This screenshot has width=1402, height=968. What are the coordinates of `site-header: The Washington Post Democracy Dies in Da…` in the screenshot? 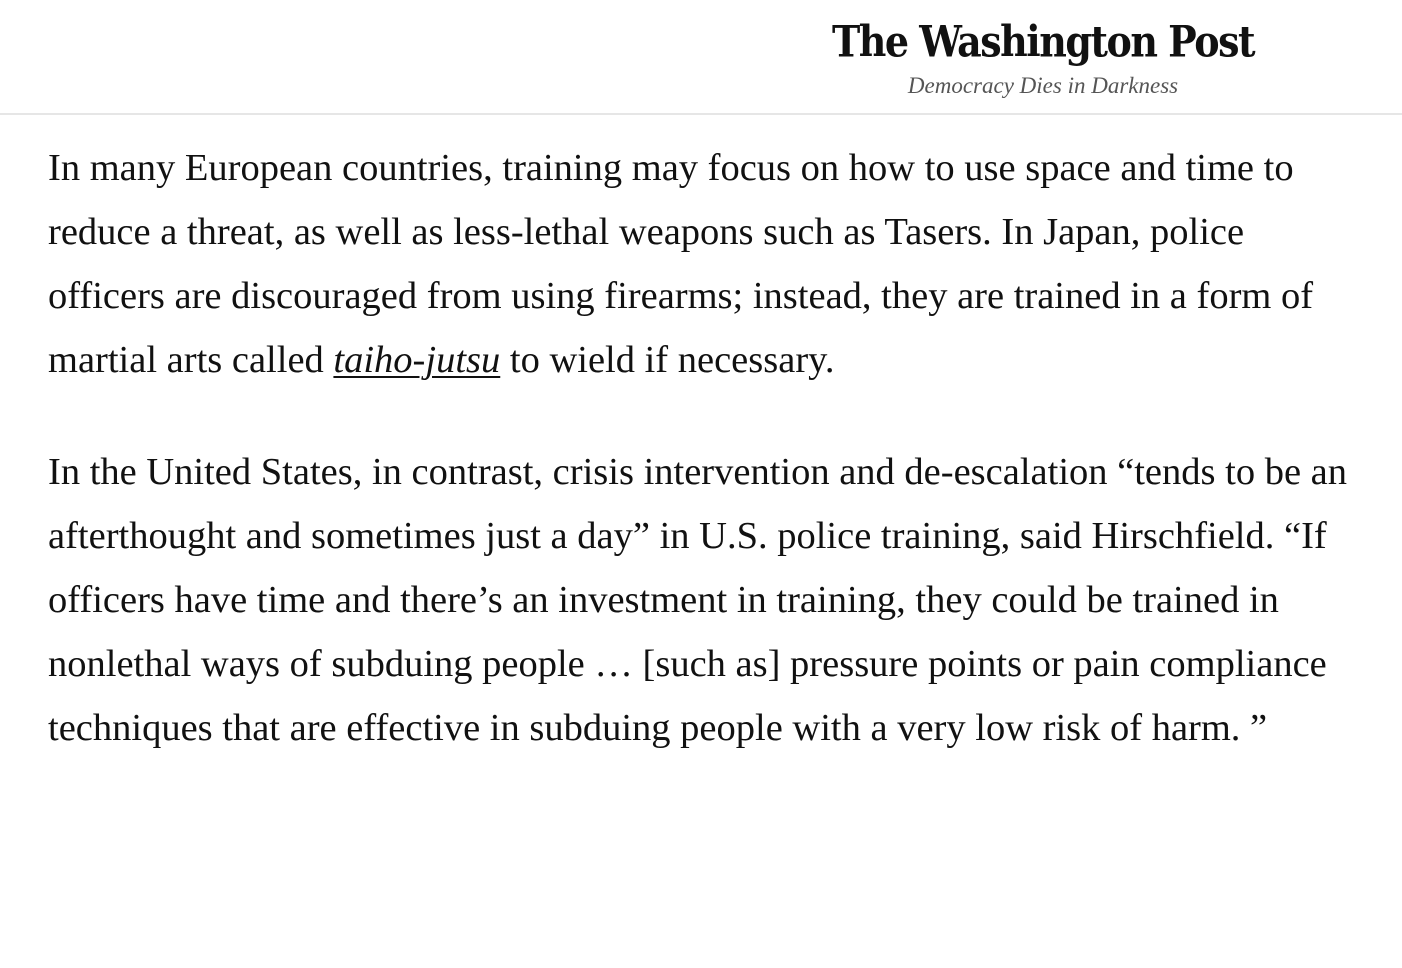 It's located at (701, 57).